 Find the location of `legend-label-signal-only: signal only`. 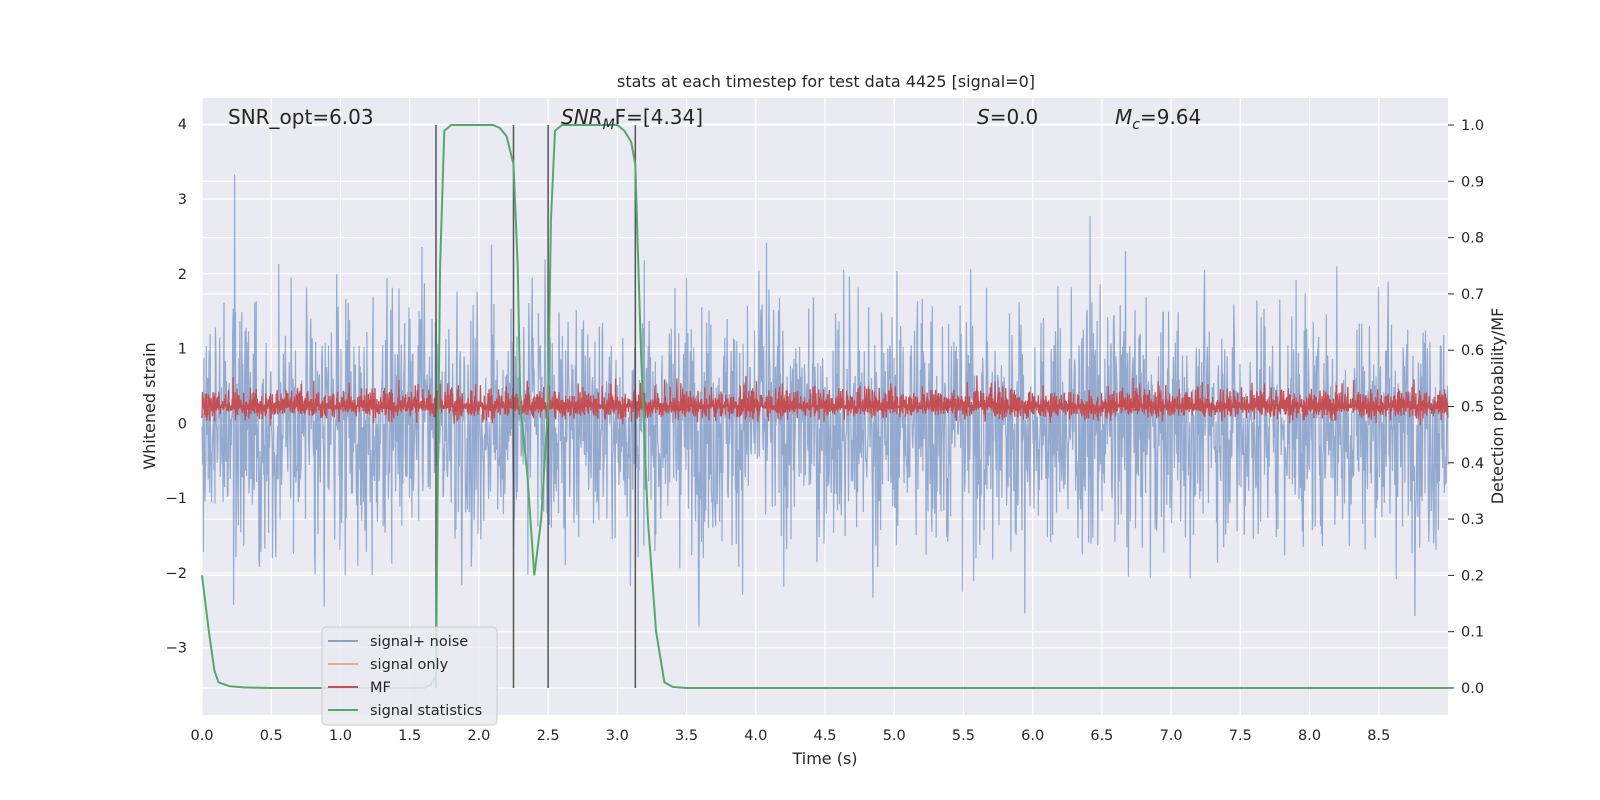

legend-label-signal-only: signal only is located at coordinates (409, 665).